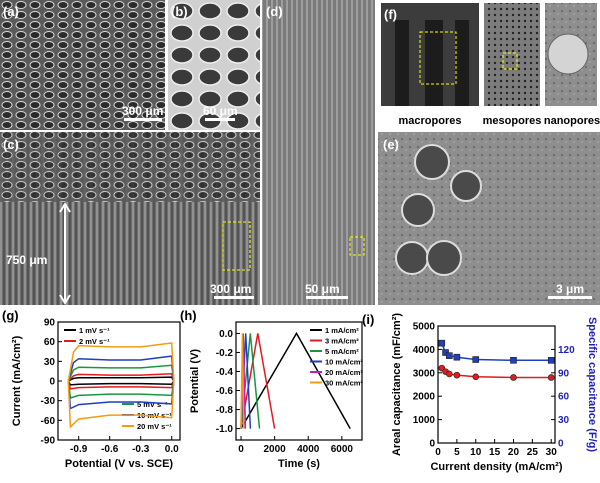 The width and height of the screenshot is (600, 483). What do you see at coordinates (342, 351) in the screenshot?
I see `legend-label: 5 mA/cm²` at bounding box center [342, 351].